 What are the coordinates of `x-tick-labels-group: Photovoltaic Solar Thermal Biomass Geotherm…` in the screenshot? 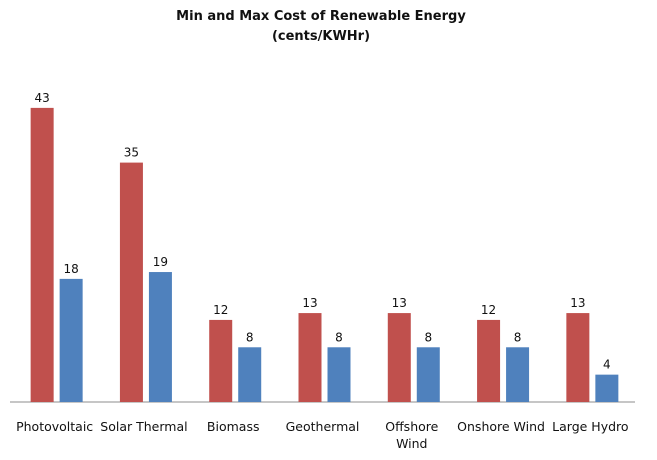 It's located at (322, 435).